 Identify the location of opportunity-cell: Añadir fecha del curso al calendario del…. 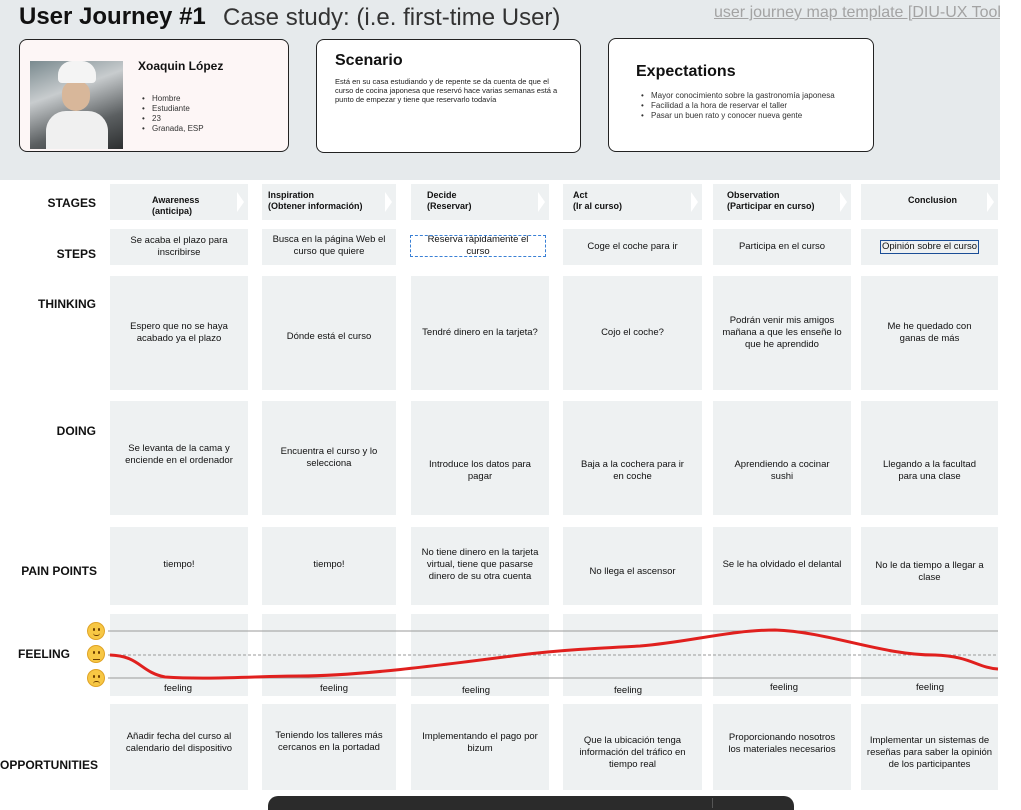
(179, 747).